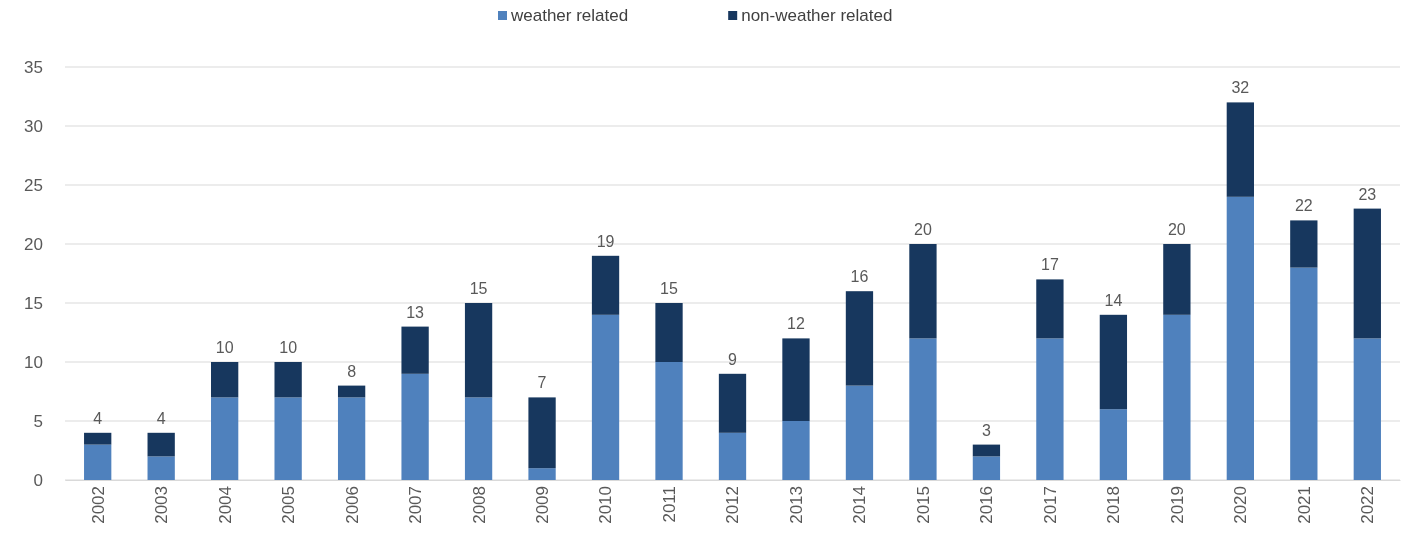  What do you see at coordinates (33, 67) in the screenshot?
I see `y-tick-label: 35` at bounding box center [33, 67].